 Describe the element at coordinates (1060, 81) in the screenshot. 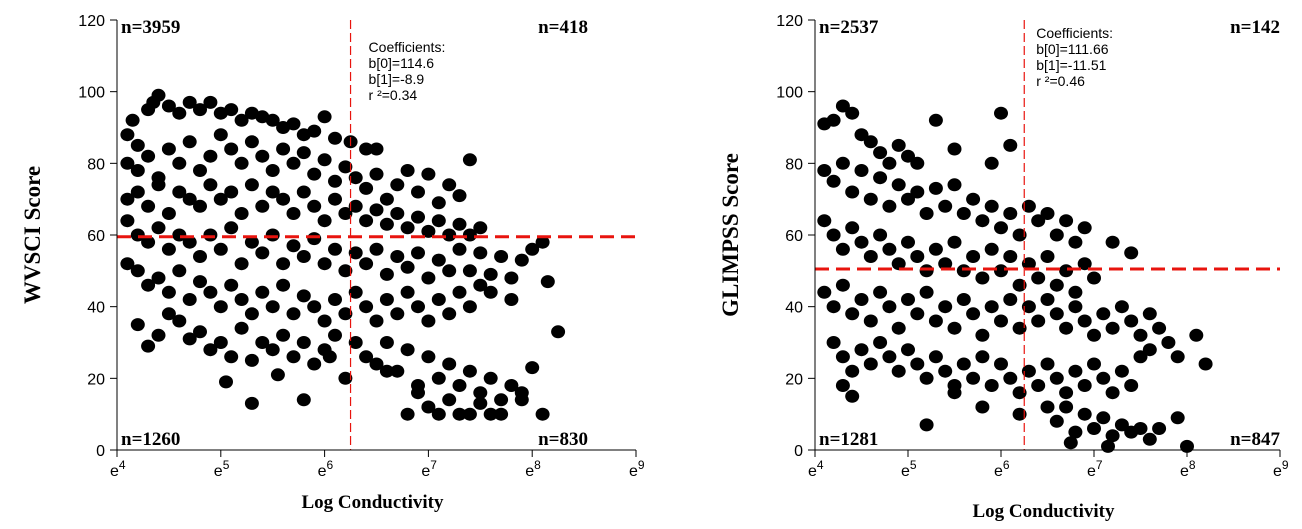

I see `coefficient-line: r ²=0.46` at that location.